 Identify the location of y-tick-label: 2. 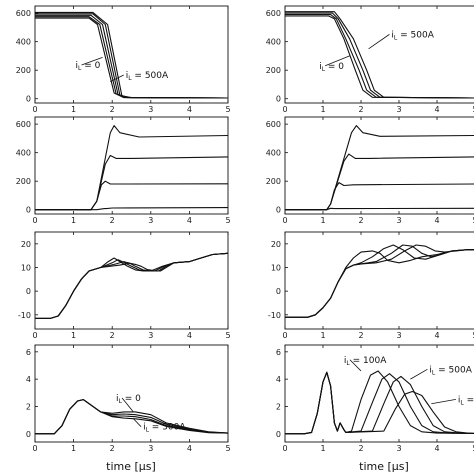
(278, 406).